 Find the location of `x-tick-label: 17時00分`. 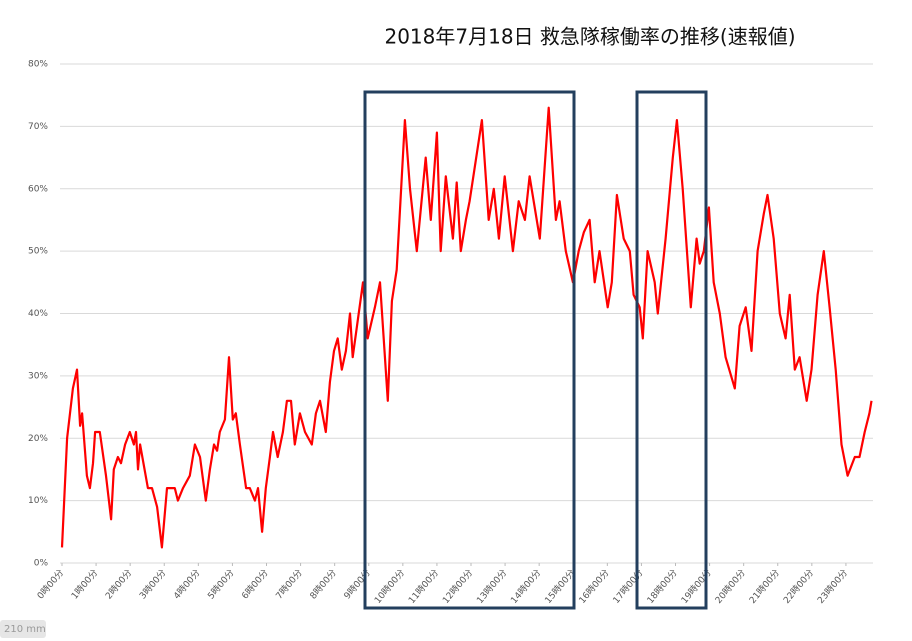

x-tick-label: 17時00分 is located at coordinates (628, 586).